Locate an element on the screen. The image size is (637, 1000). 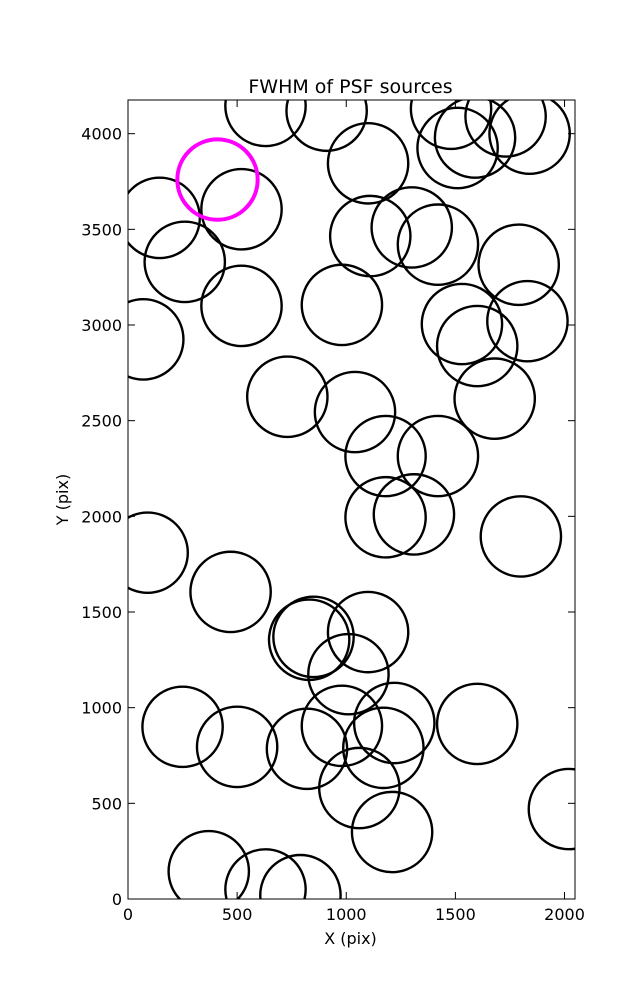
y-tick-label: 3000 is located at coordinates (101, 325).